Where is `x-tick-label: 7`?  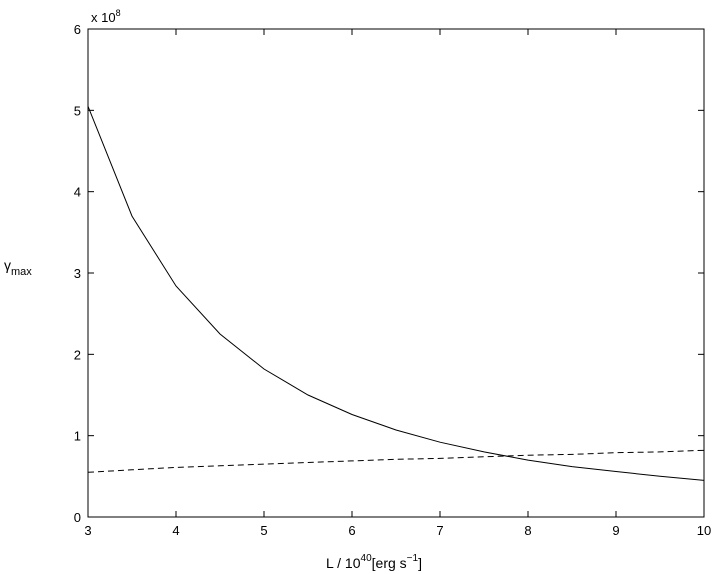 x-tick-label: 7 is located at coordinates (439, 530).